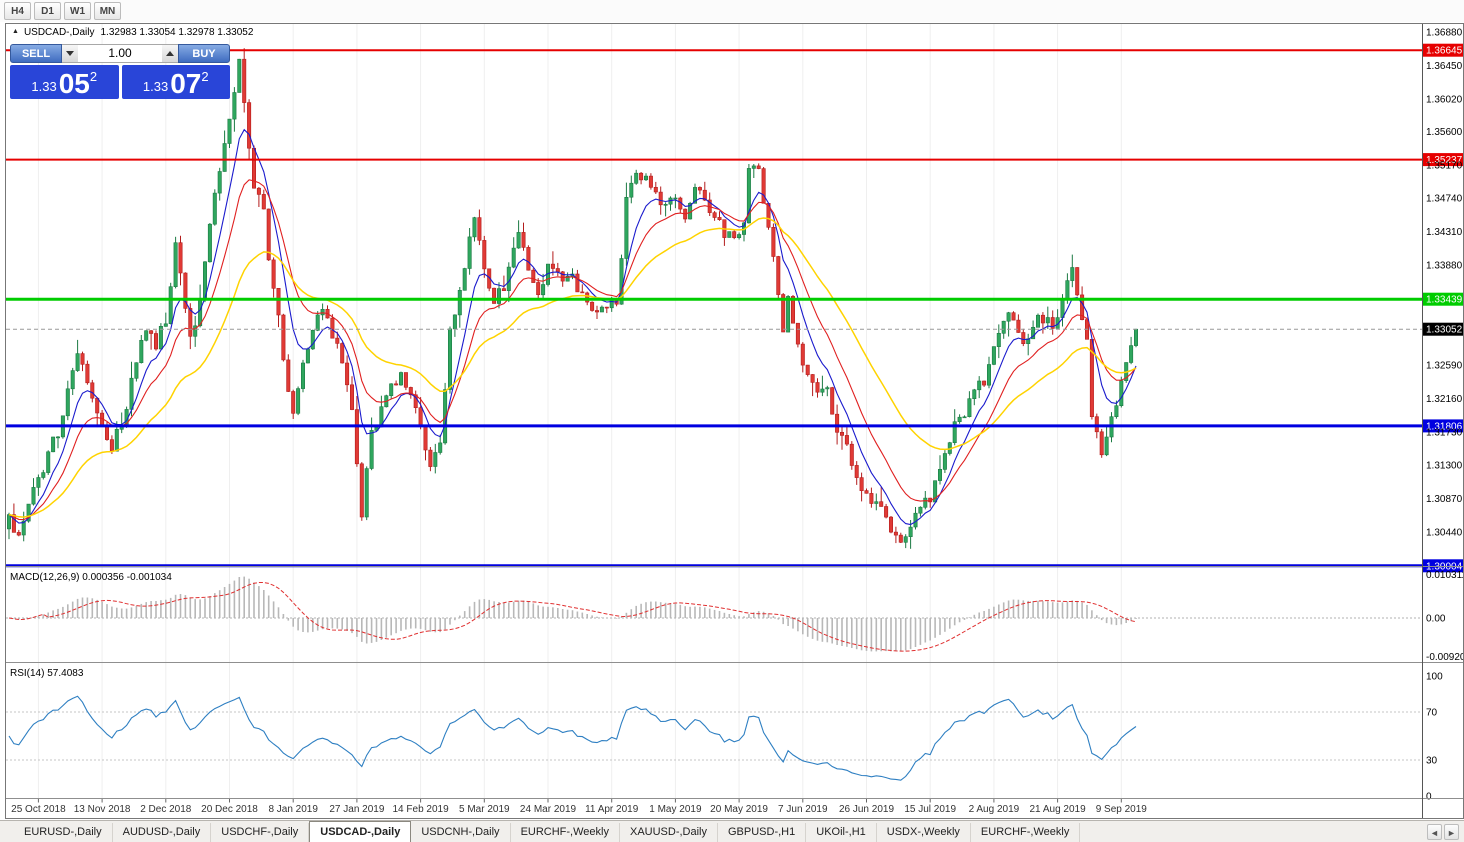  Describe the element at coordinates (205, 76) in the screenshot. I see `buy-price-point: 2` at that location.